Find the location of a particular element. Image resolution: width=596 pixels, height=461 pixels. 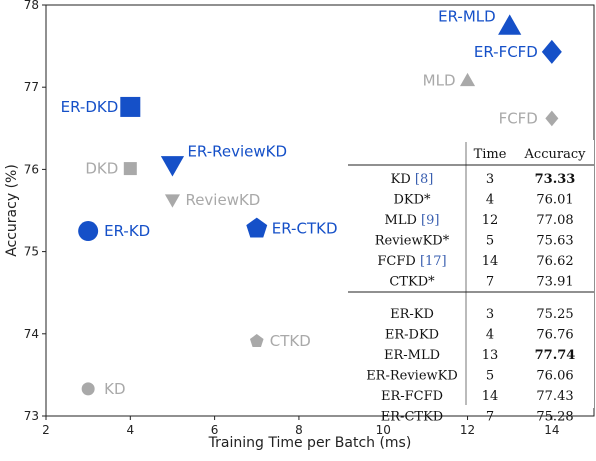

er-reviewkd-point-label: ER-ReviewKD is located at coordinates (237, 151).